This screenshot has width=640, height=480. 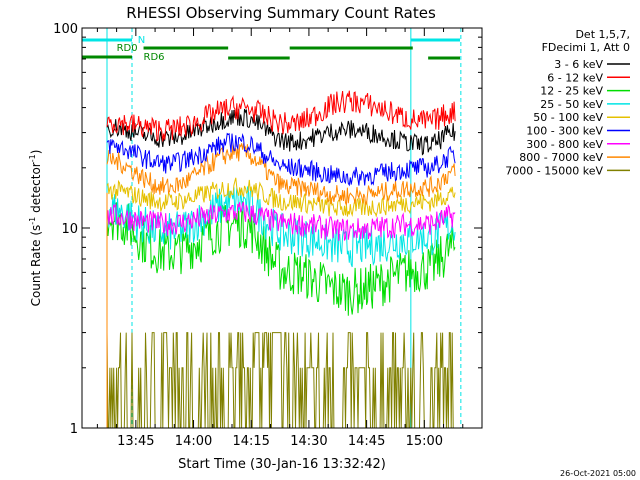 What do you see at coordinates (193, 441) in the screenshot?
I see `x-tick-label-1: 14:00` at bounding box center [193, 441].